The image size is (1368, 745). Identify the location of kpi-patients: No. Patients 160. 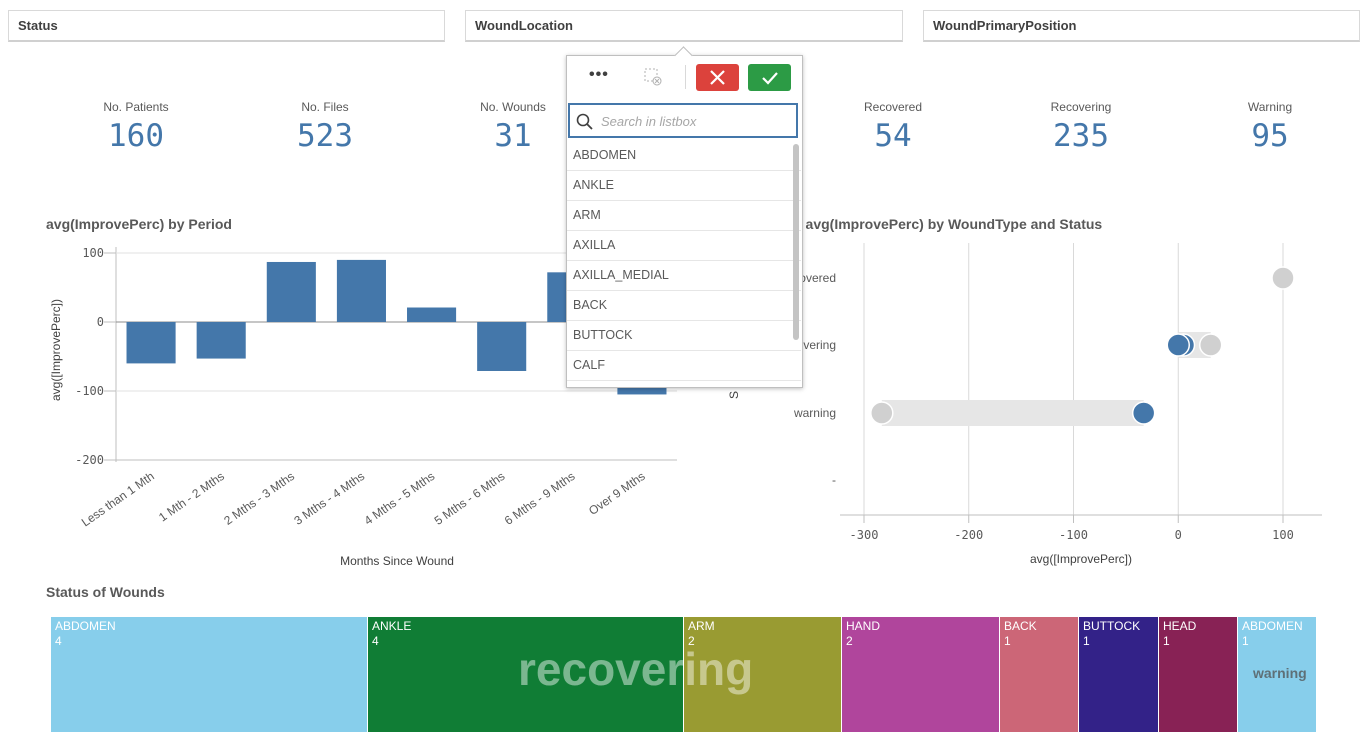
(136, 127).